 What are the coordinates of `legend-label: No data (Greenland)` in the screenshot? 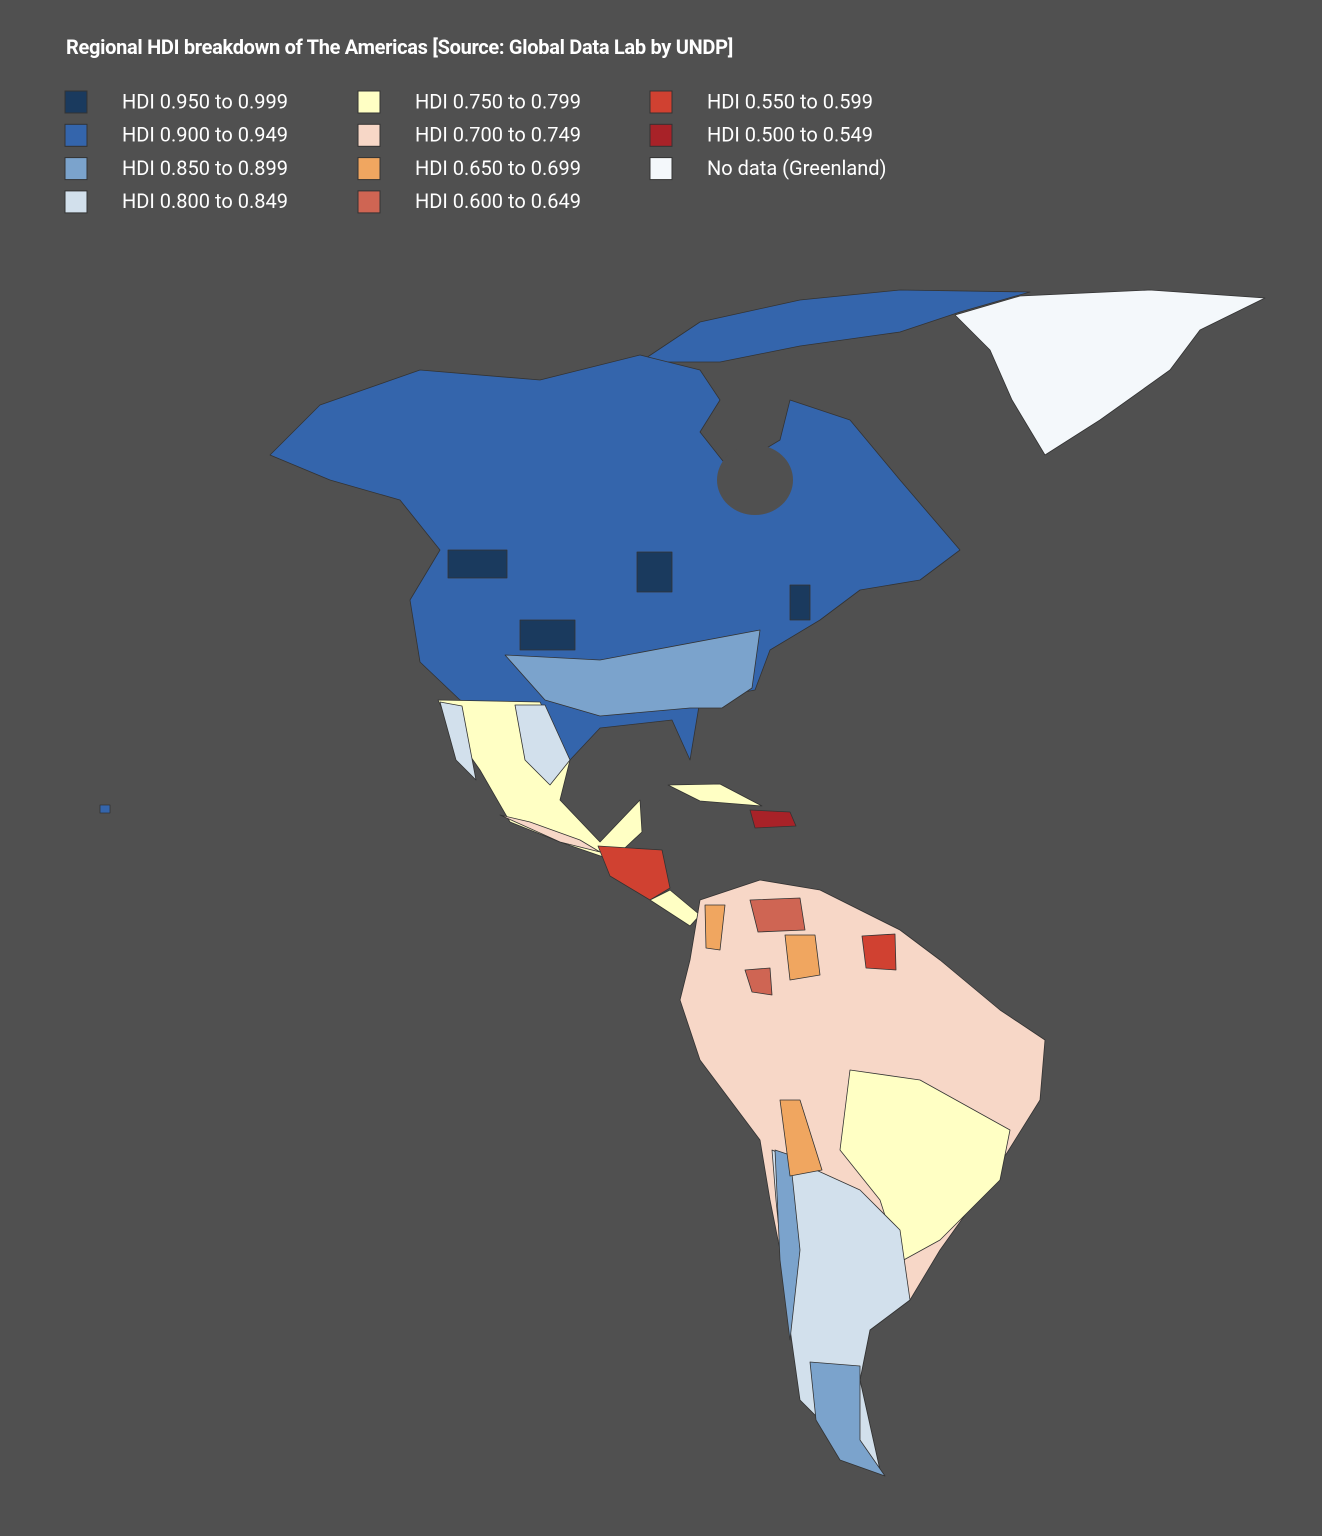 It's located at (797, 168).